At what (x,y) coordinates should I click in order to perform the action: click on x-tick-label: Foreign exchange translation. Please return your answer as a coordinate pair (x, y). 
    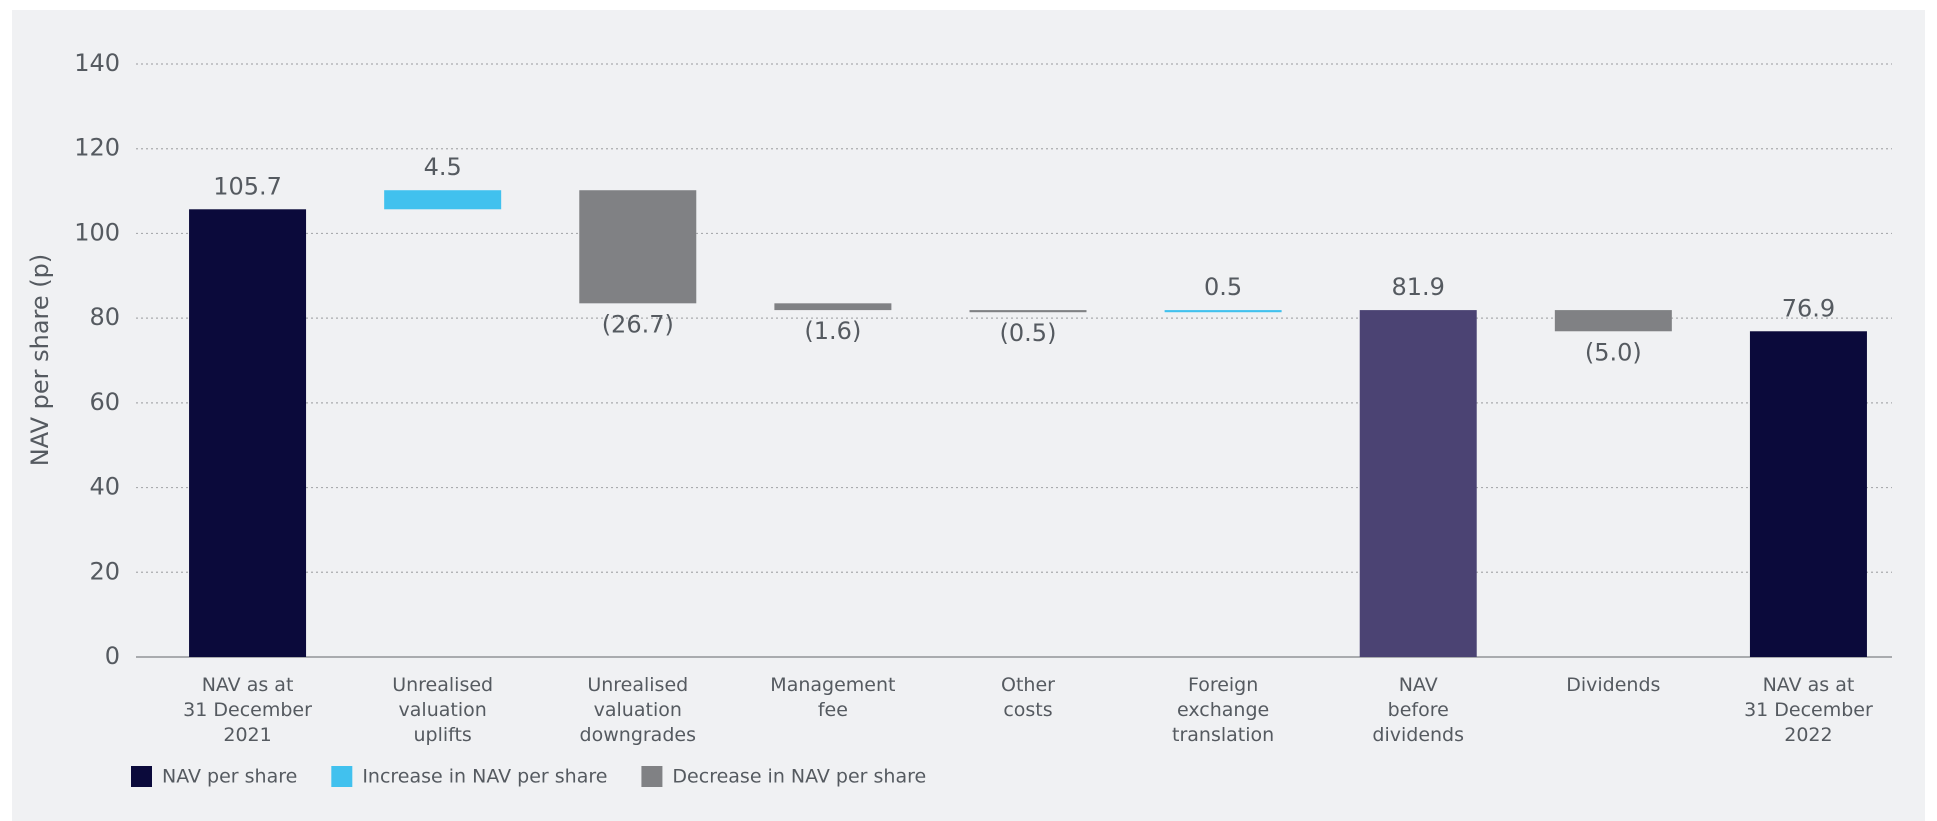
    Looking at the image, I should click on (1223, 710).